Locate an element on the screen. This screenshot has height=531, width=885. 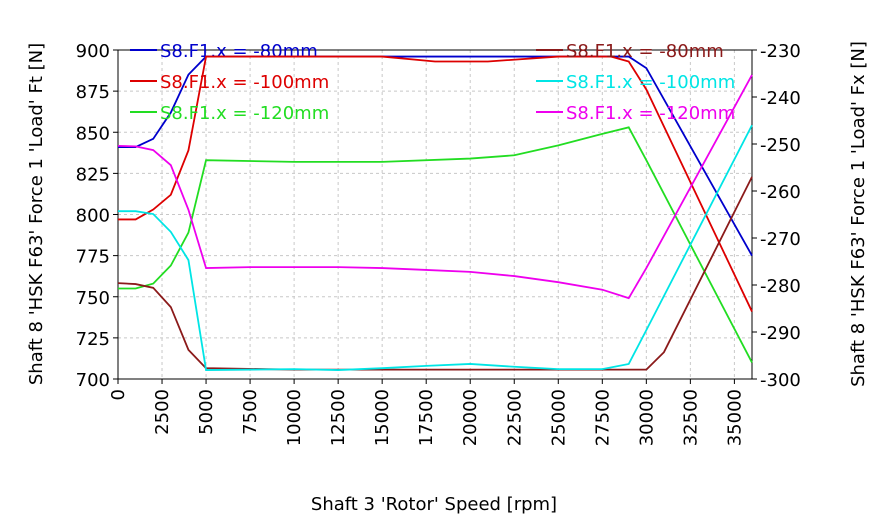
y2-tick-label: -250 is located at coordinates (780, 145).